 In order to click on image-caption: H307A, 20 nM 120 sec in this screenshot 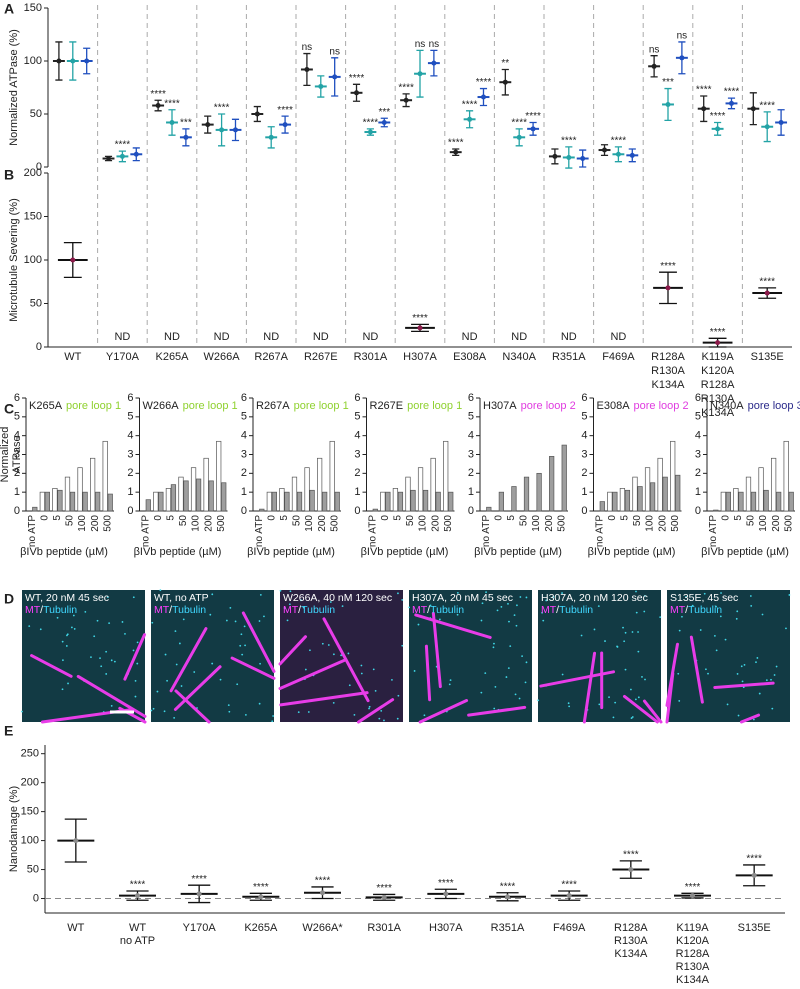, I will do `click(594, 598)`.